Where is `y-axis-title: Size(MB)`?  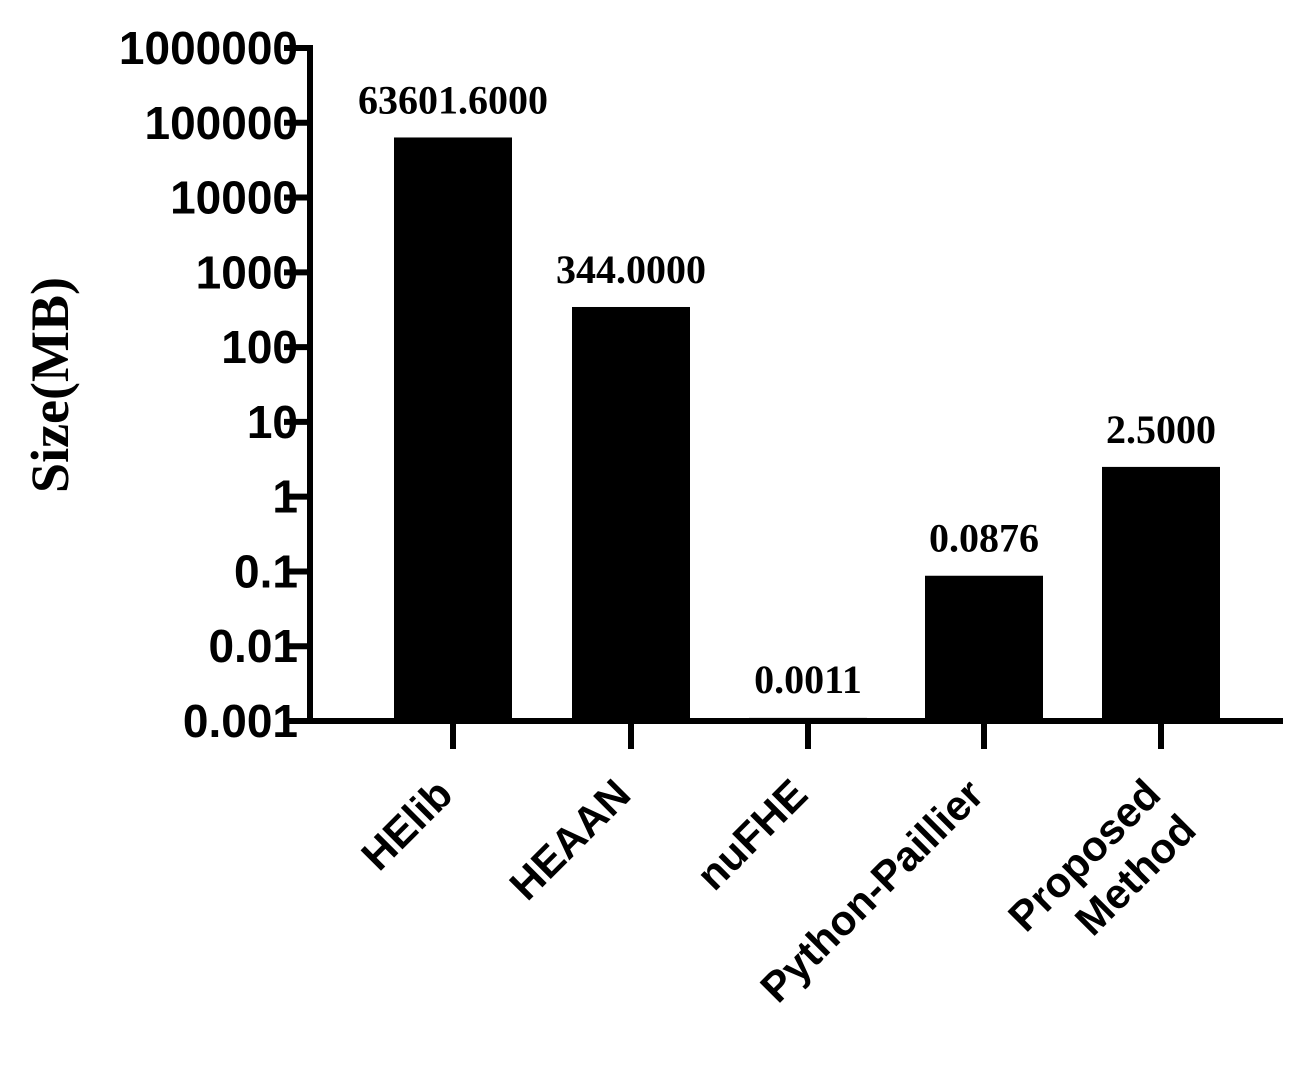 y-axis-title: Size(MB) is located at coordinates (50, 385).